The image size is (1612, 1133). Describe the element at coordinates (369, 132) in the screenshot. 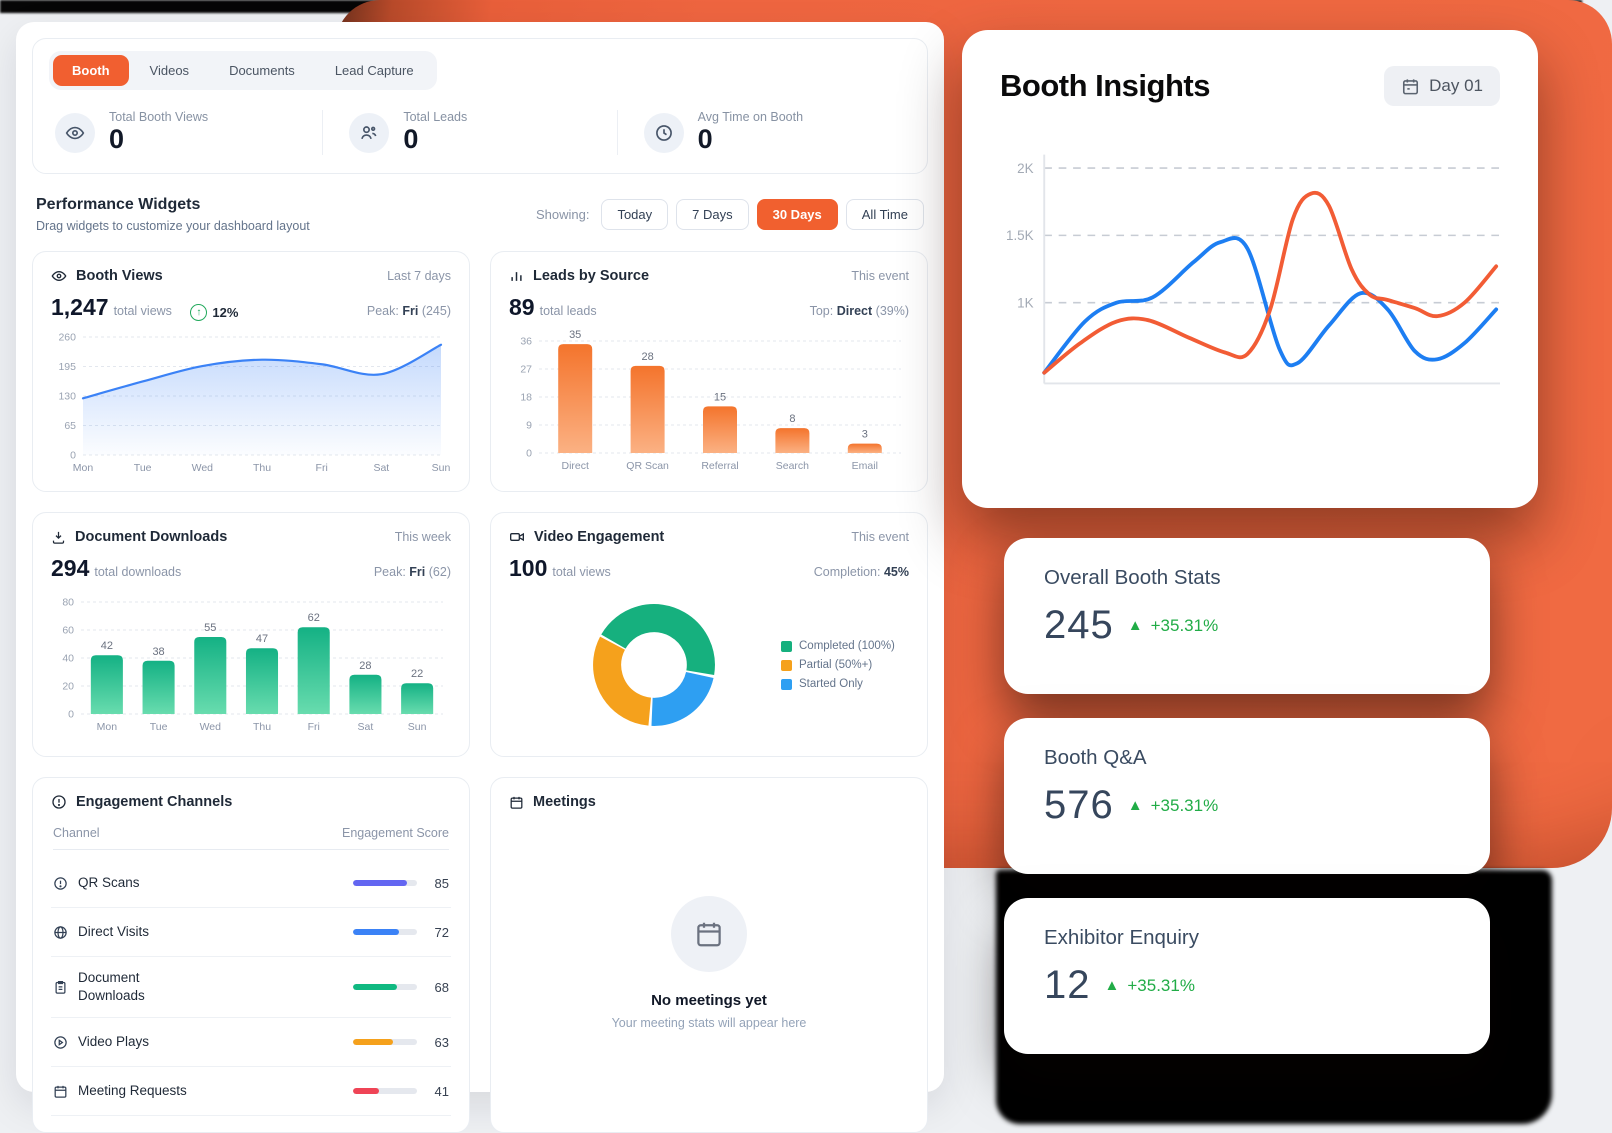

I see `users-icon` at that location.